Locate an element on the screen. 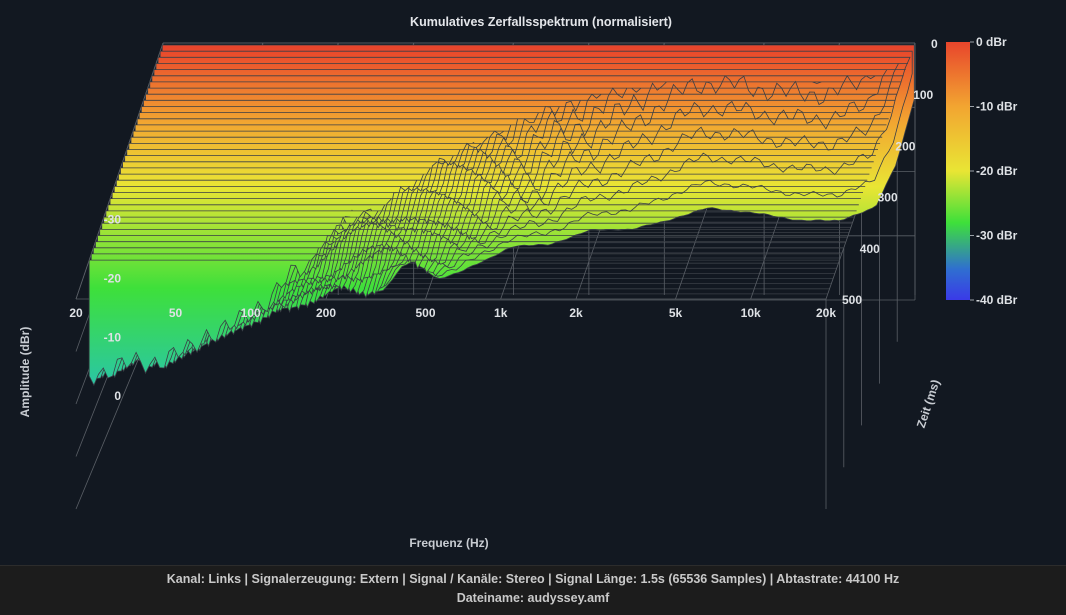  x-tick-label: 200 is located at coordinates (326, 313).